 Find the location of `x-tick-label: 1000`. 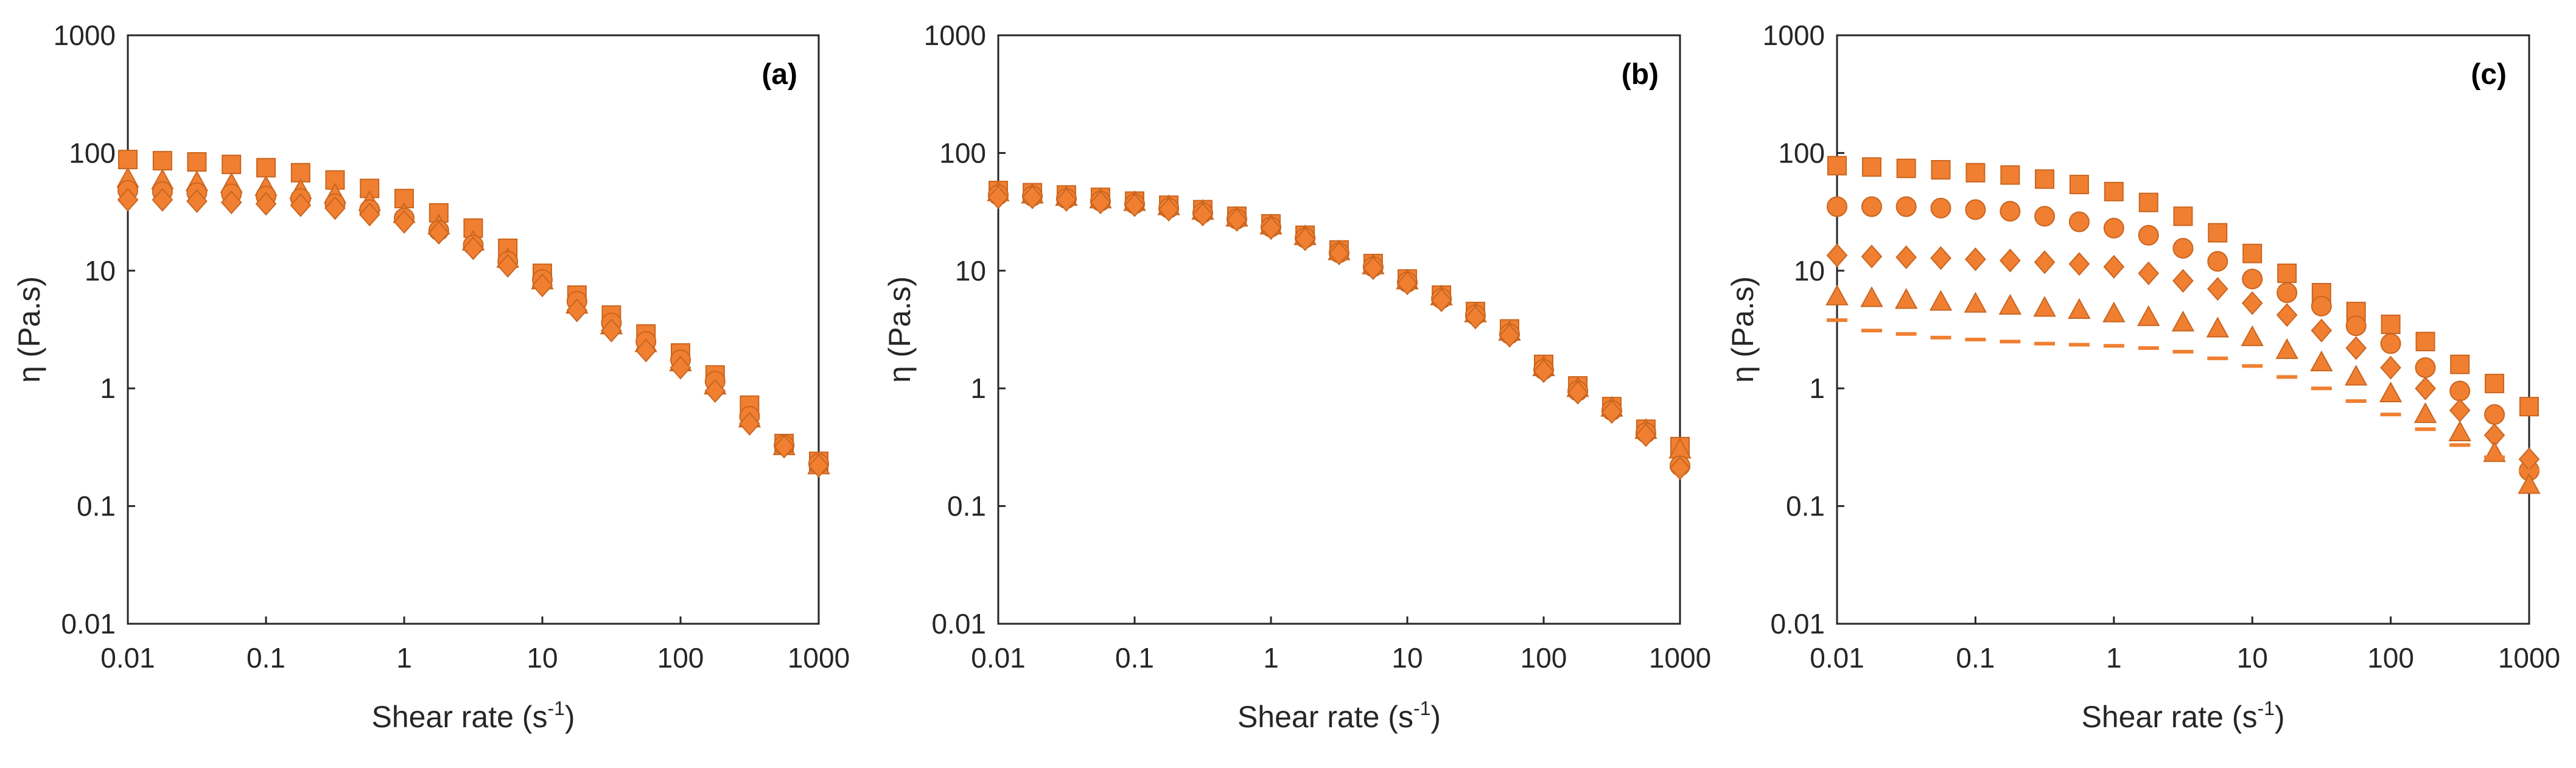

x-tick-label: 1000 is located at coordinates (2529, 658).